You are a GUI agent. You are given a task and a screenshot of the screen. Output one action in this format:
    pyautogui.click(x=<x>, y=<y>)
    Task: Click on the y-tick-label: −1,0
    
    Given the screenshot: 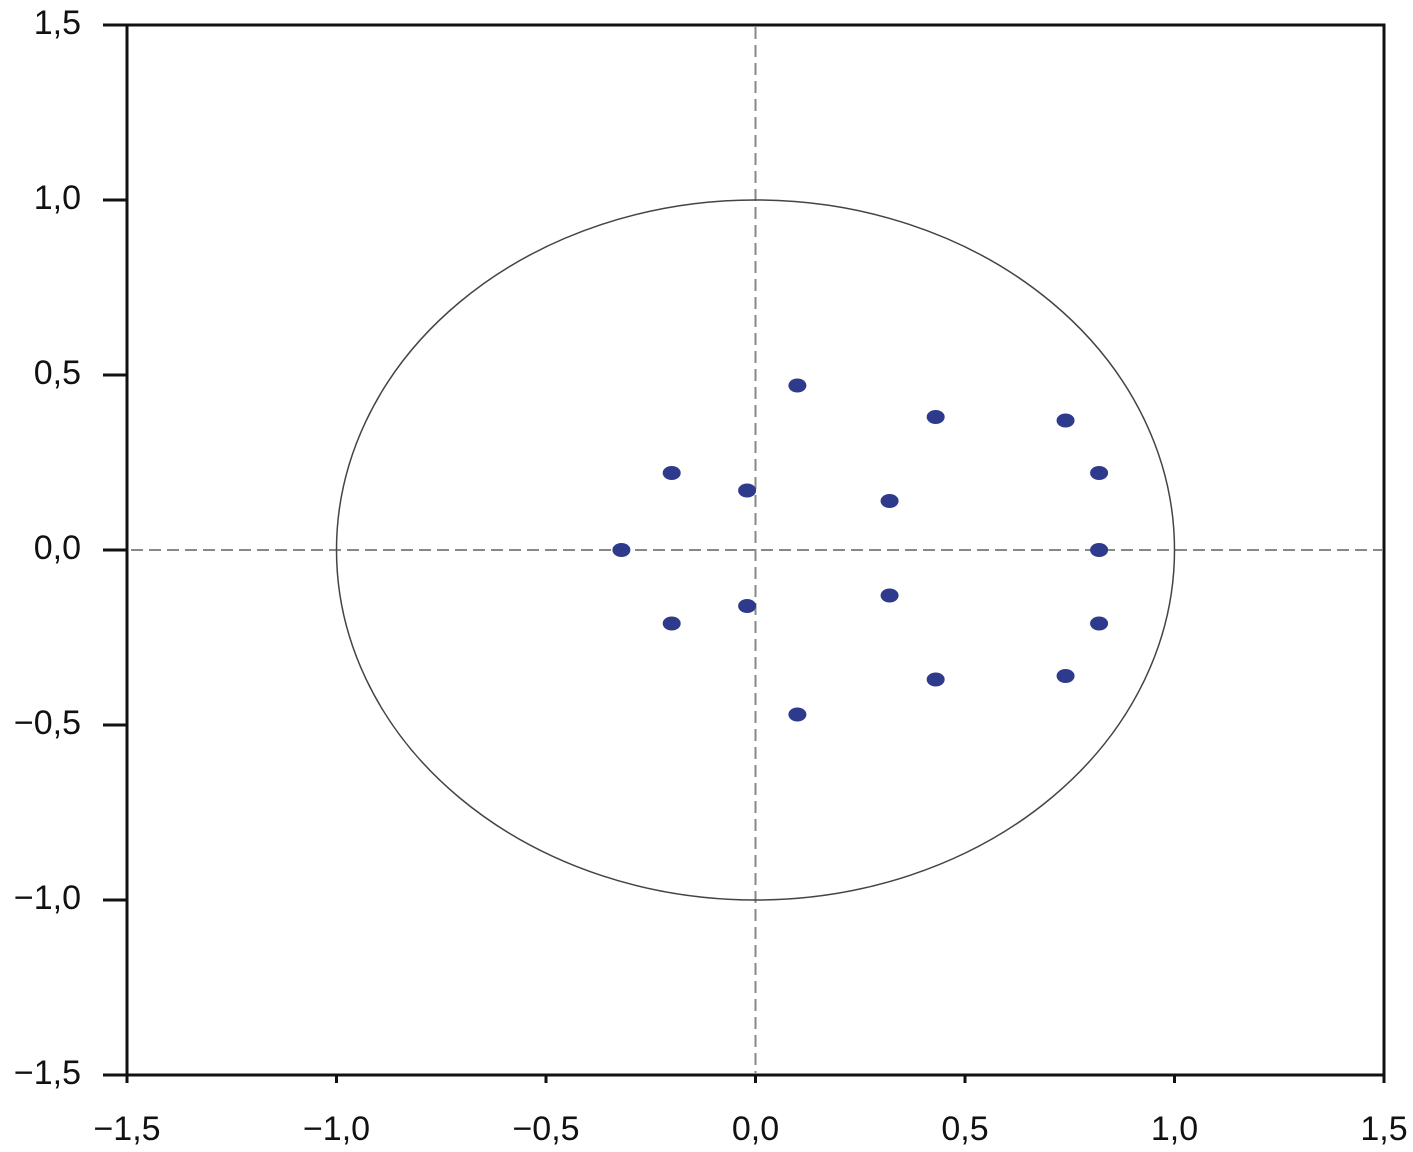 What is the action you would take?
    pyautogui.click(x=47, y=898)
    